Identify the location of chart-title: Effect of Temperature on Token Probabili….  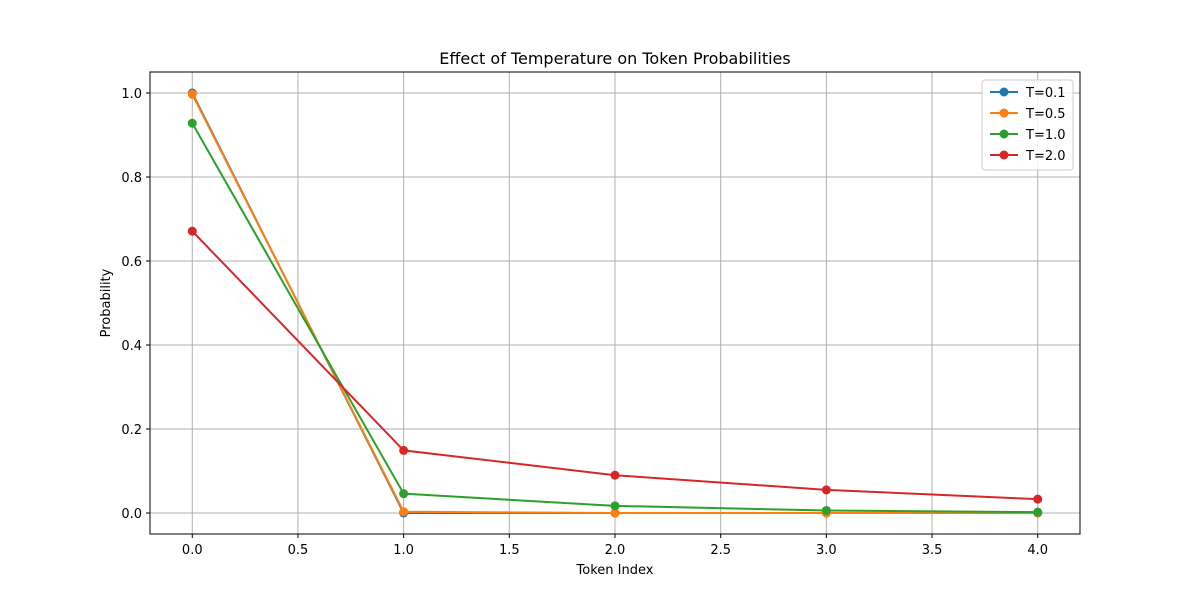
(614, 58).